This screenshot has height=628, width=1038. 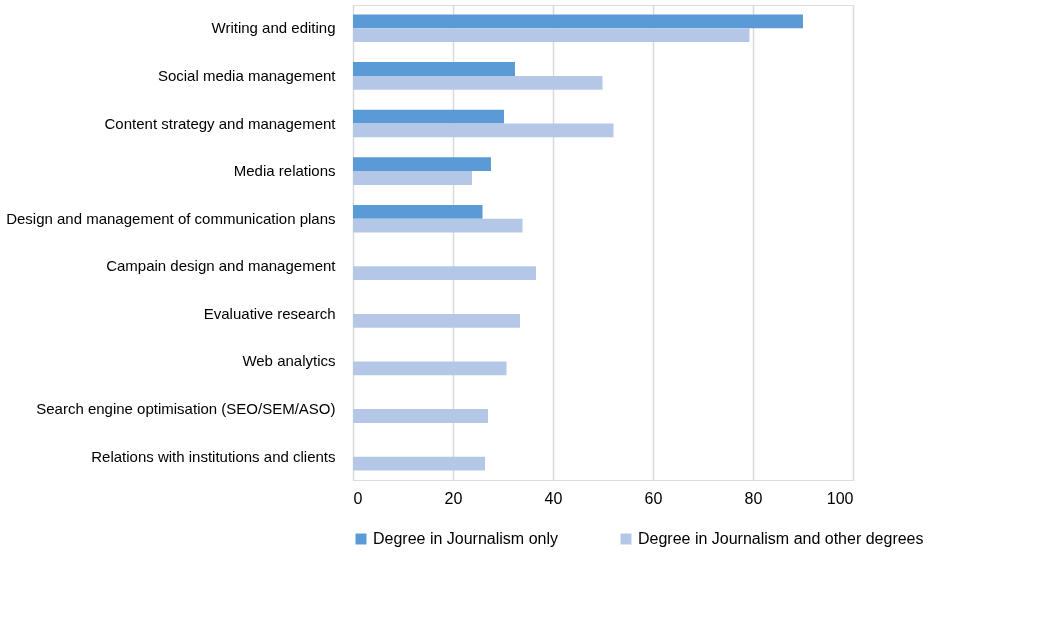 I want to click on y-tick-label: Search engine optimisation (SEO/SEM/ASO), so click(x=186, y=409).